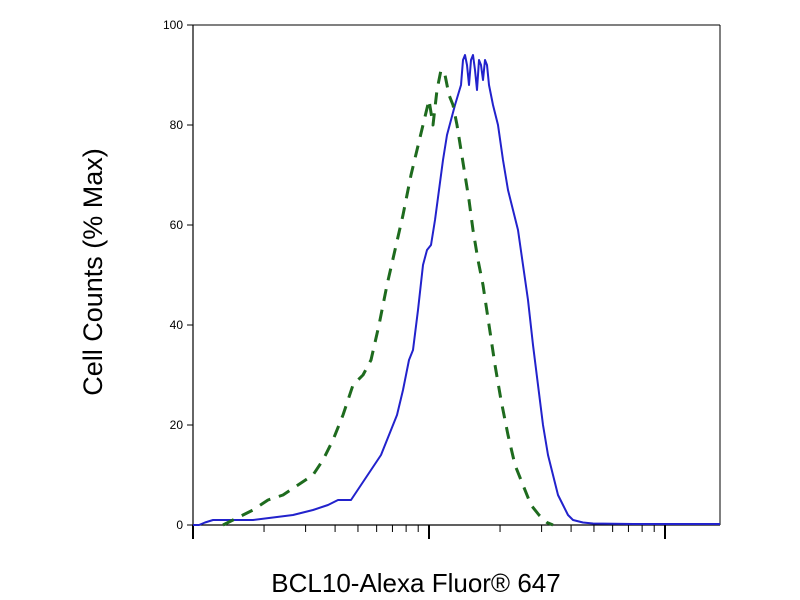  Describe the element at coordinates (93, 272) in the screenshot. I see `y-axis-title: Cell Counts (% Max)` at that location.